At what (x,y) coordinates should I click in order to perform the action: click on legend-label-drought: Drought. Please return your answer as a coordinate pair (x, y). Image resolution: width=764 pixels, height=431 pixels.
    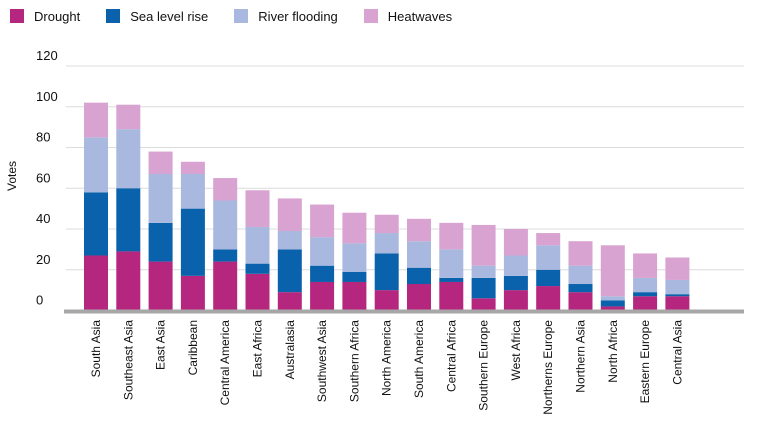
    Looking at the image, I should click on (57, 16).